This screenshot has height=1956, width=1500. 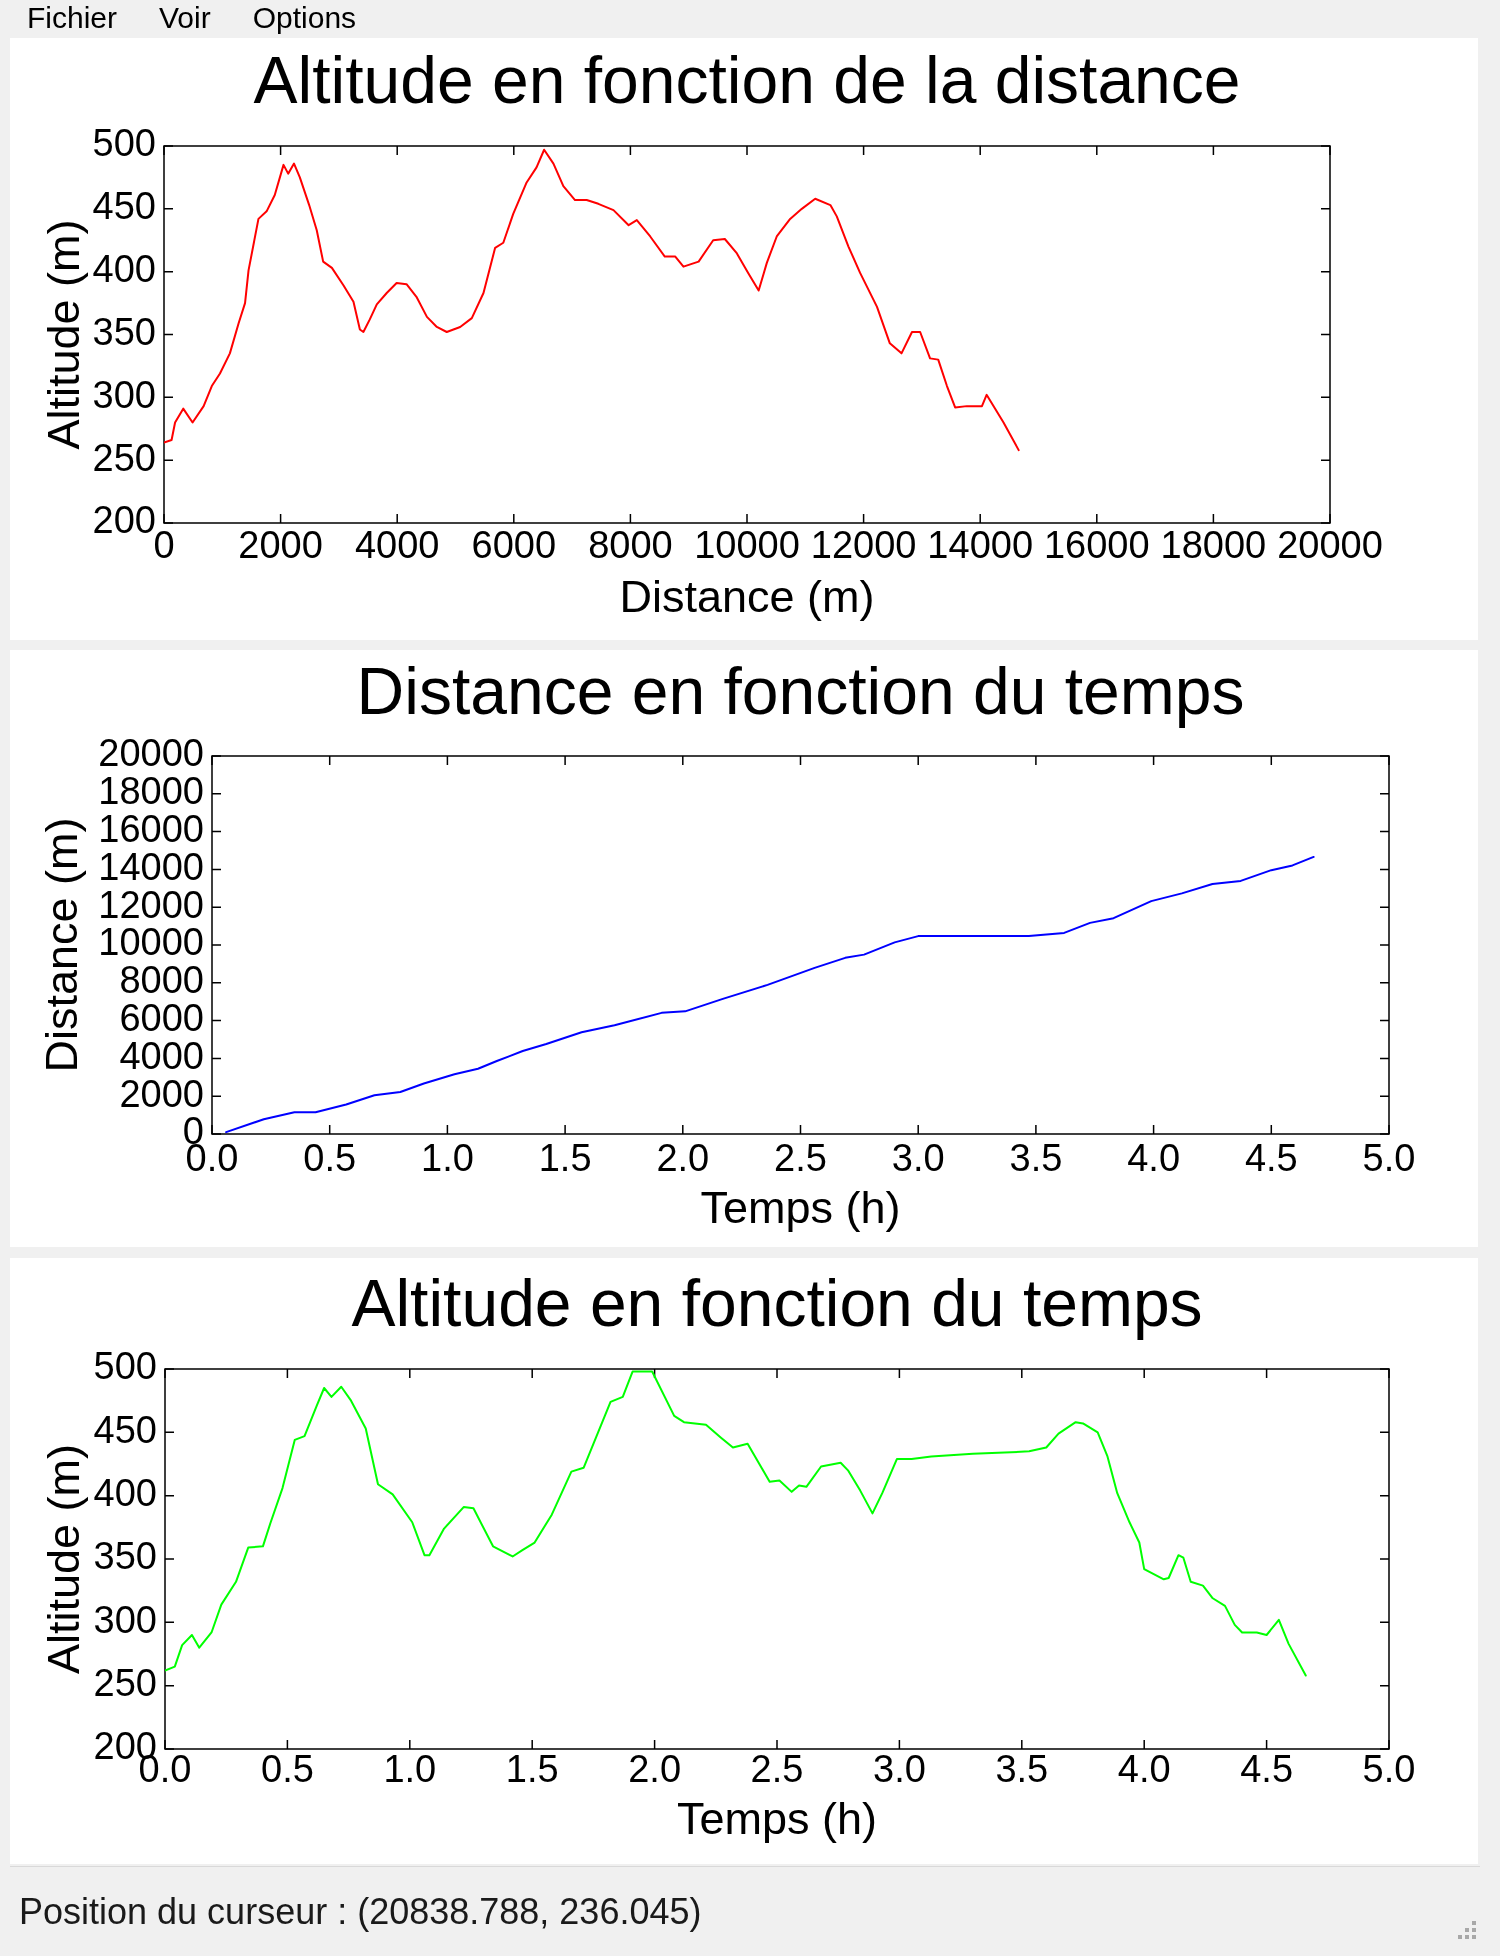 What do you see at coordinates (514, 545) in the screenshot?
I see `x-tick-label: 6000` at bounding box center [514, 545].